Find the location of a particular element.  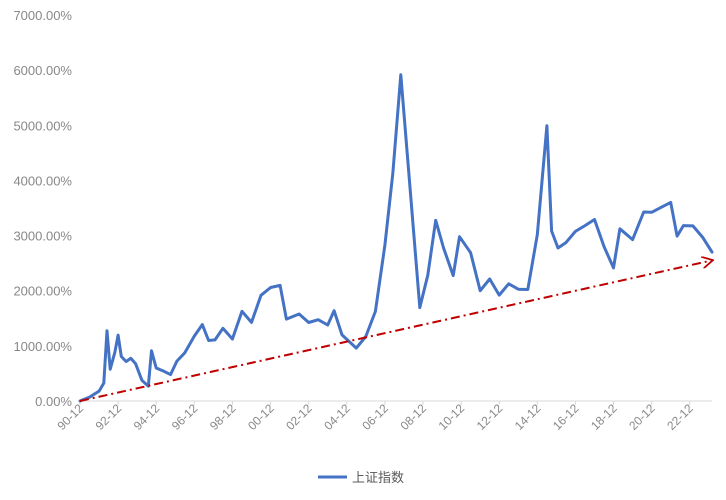

x-tick-label: 12-12 is located at coordinates (490, 417).